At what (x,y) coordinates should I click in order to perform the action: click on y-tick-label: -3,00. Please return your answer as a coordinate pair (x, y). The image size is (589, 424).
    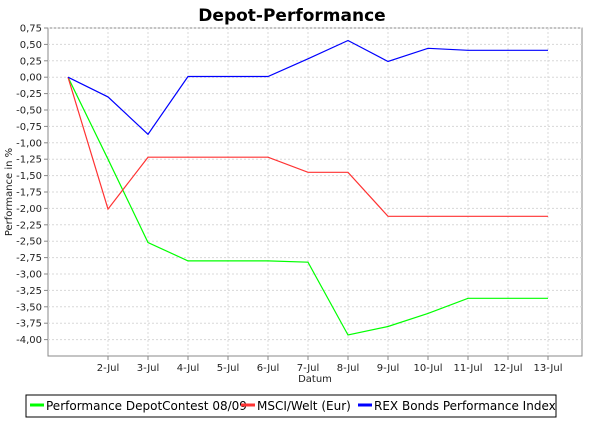
    Looking at the image, I should click on (29, 275).